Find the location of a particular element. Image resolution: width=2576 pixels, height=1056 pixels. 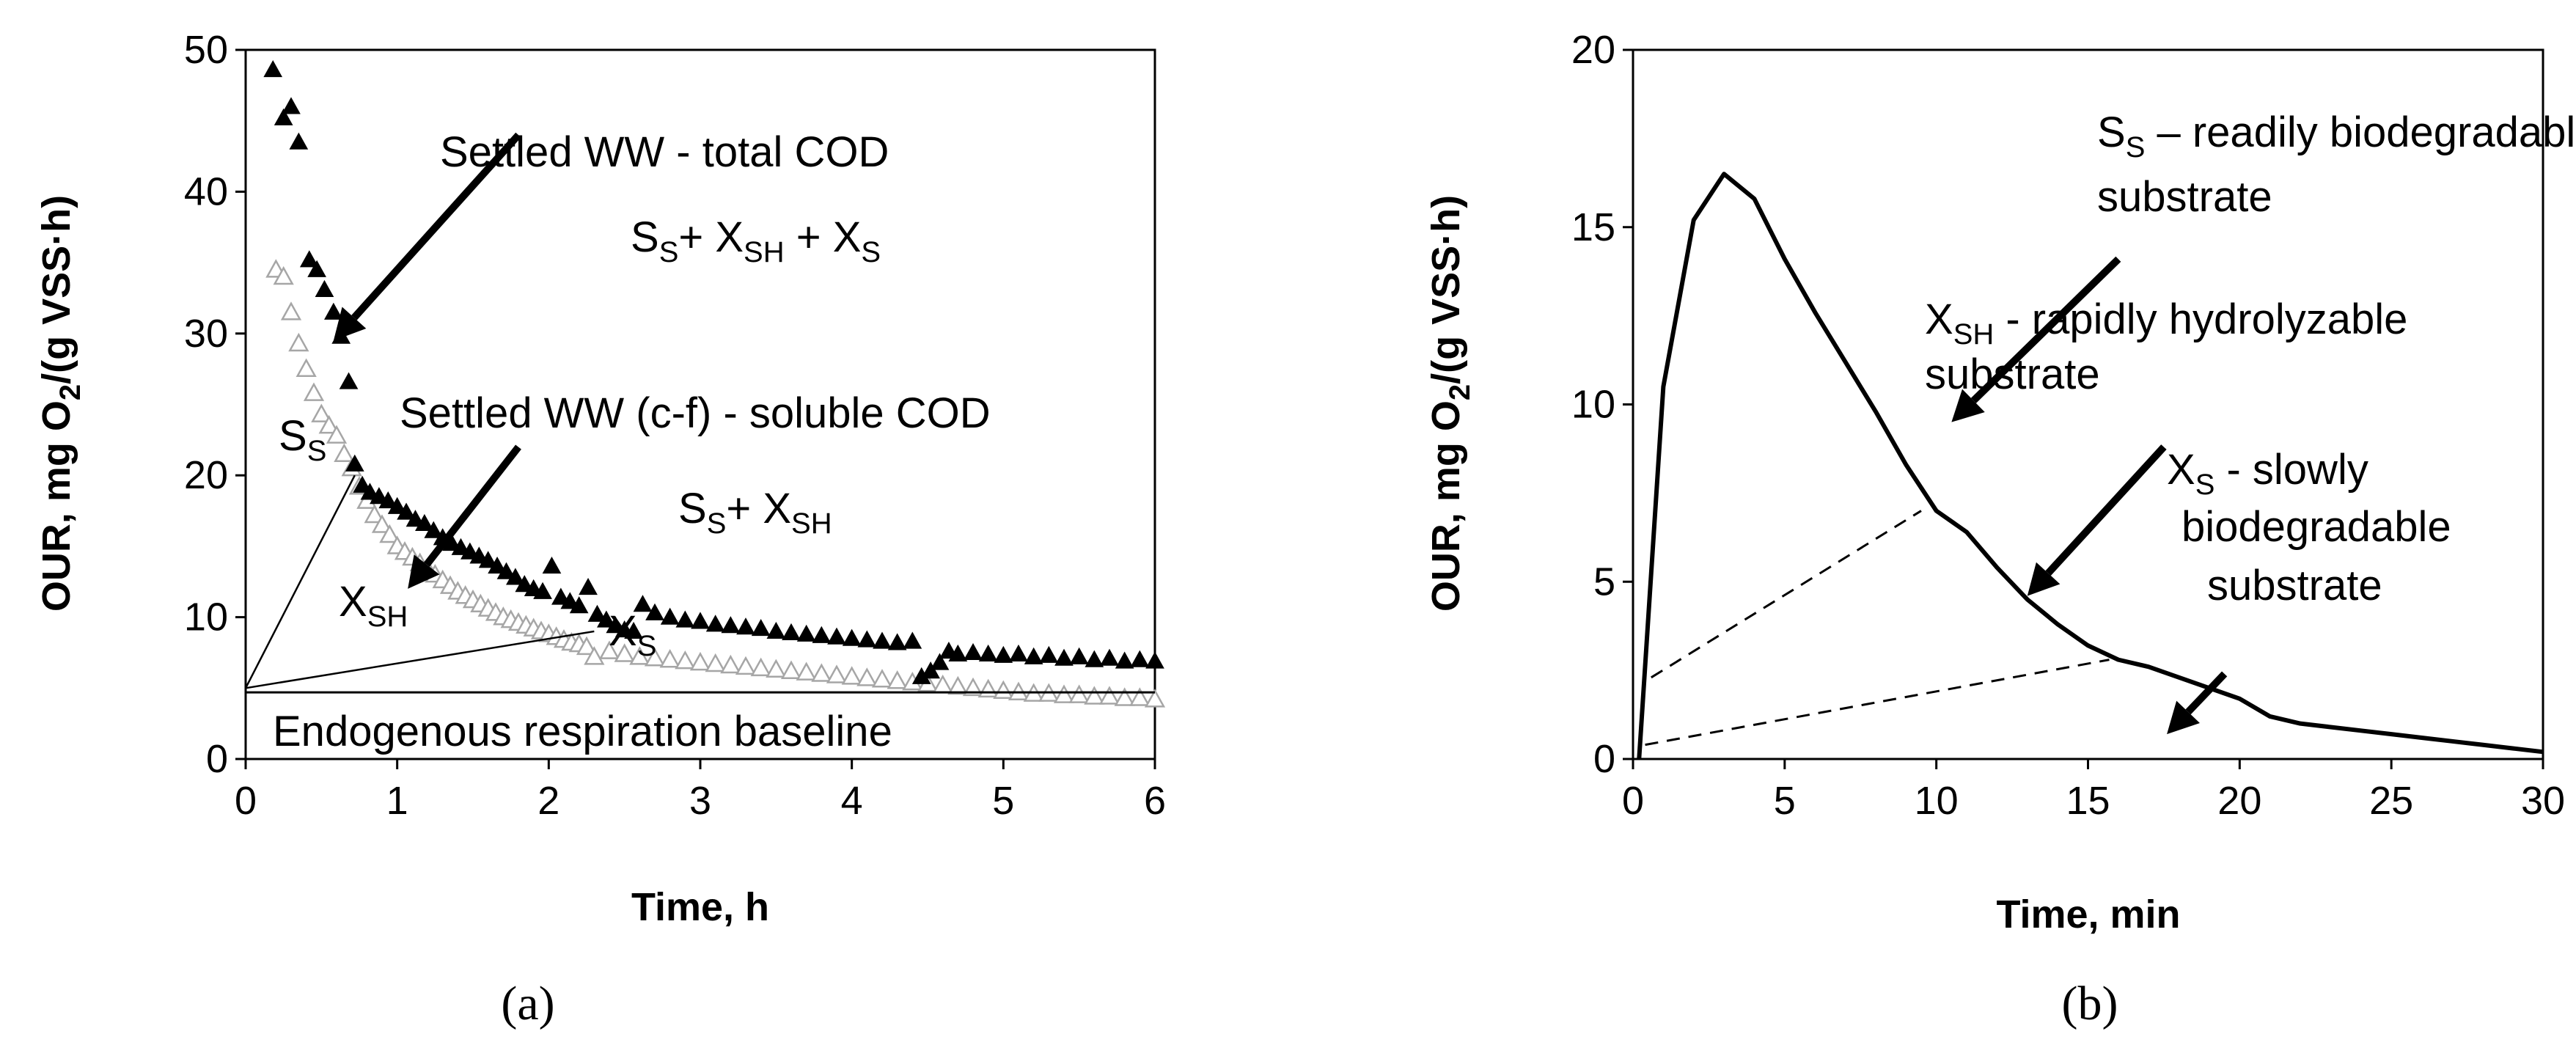

chart-b-annotation-xs-line2: biodegradable is located at coordinates (2316, 527).